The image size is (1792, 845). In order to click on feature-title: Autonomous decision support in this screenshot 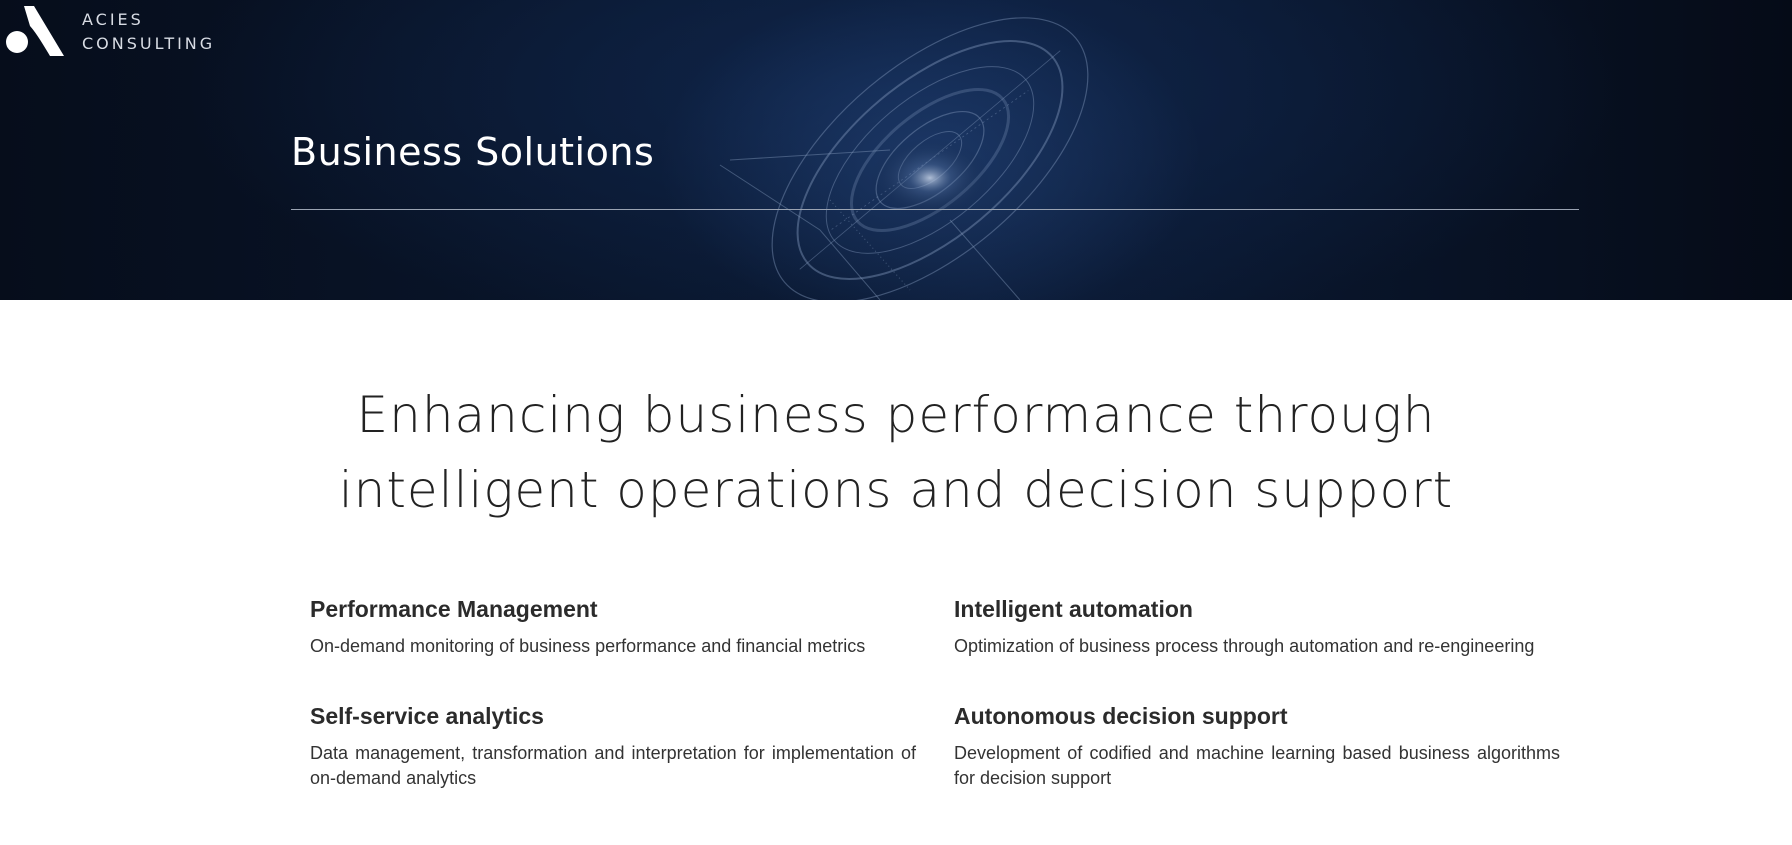, I will do `click(1121, 716)`.